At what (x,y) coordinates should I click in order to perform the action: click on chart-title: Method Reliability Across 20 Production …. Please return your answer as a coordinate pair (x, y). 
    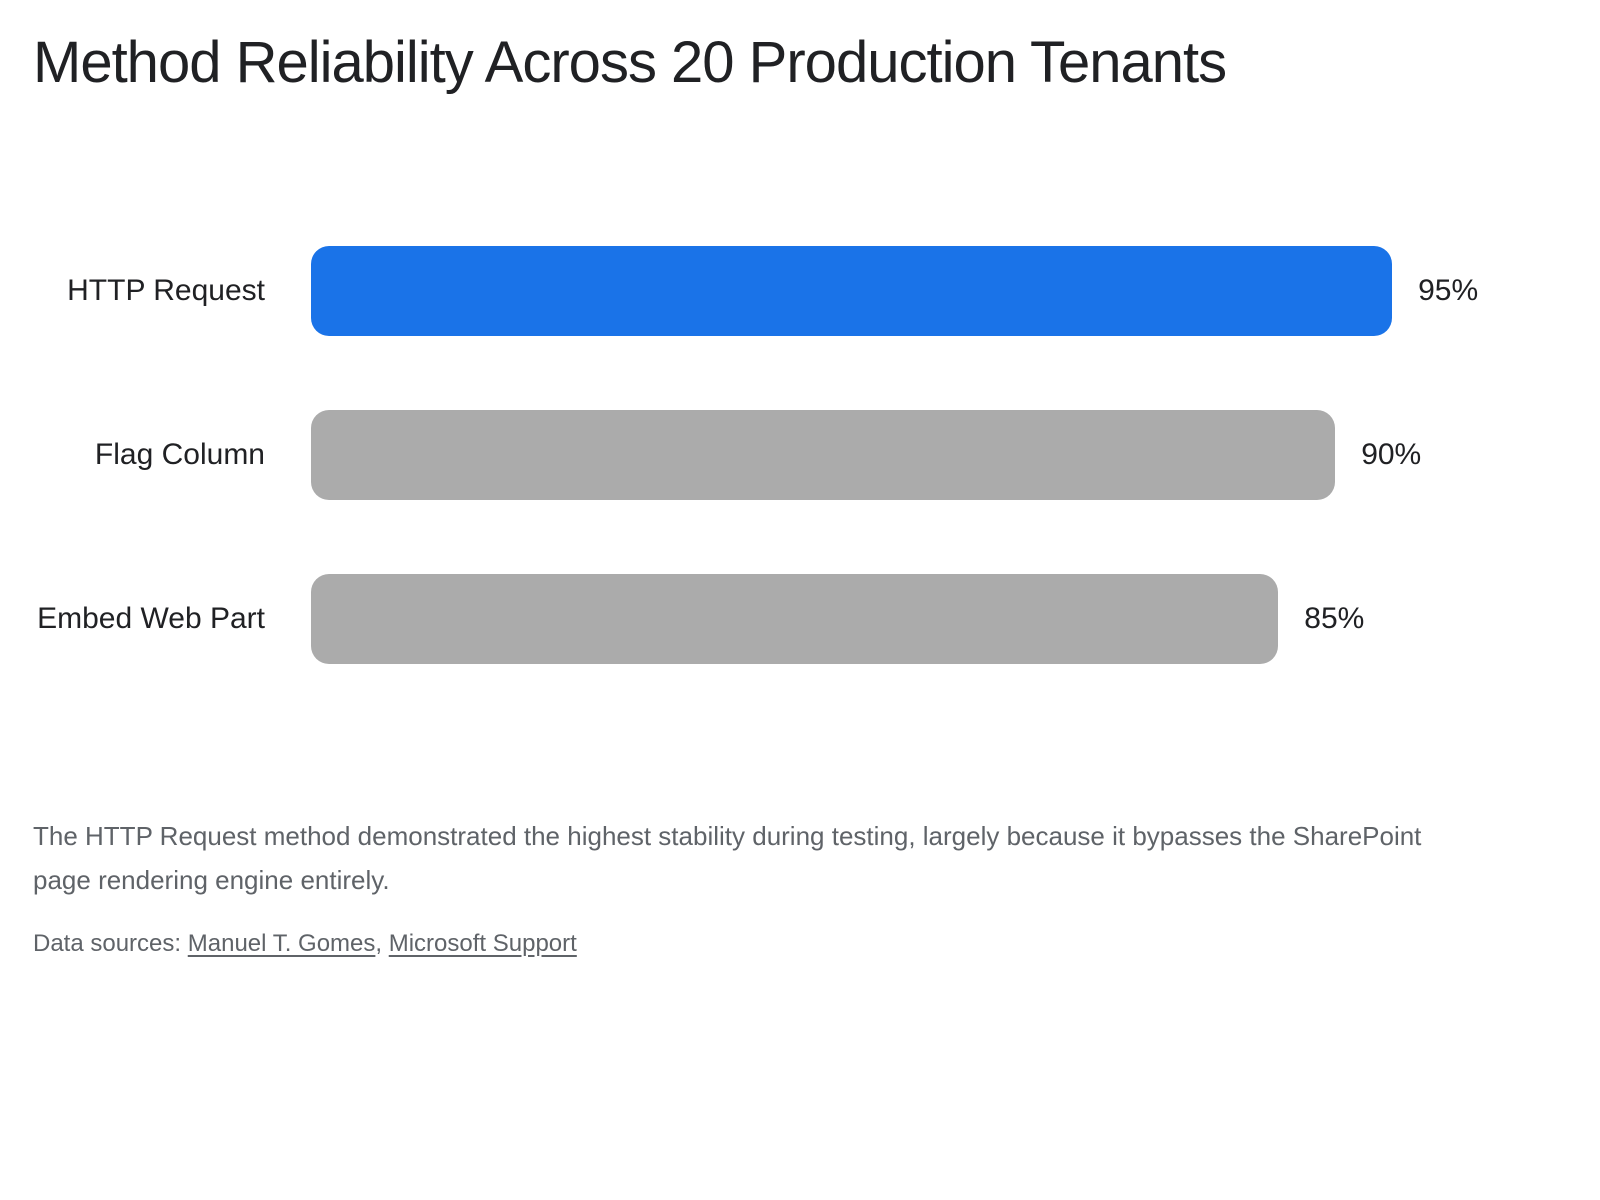
    Looking at the image, I should click on (630, 62).